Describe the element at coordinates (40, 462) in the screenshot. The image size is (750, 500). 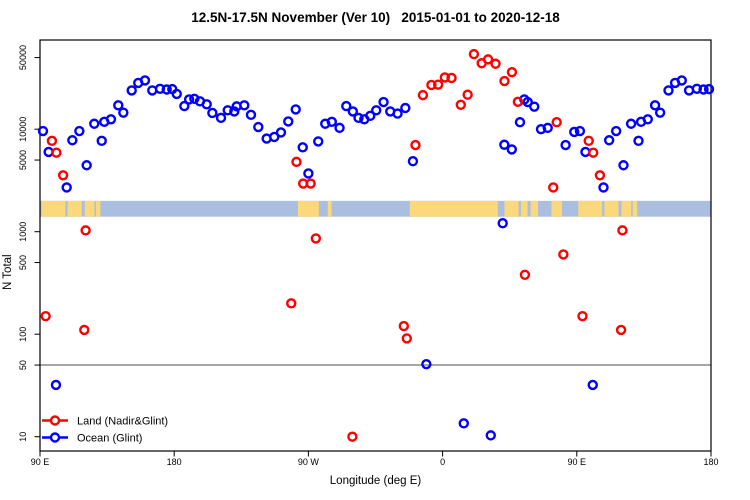
I see `x-tick-label: 90 E` at that location.